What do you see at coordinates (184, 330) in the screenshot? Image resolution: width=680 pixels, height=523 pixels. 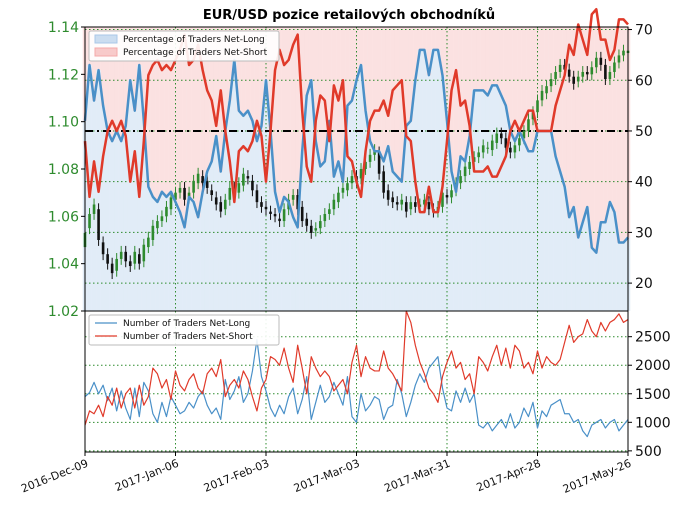 I see `legend-box` at bounding box center [184, 330].